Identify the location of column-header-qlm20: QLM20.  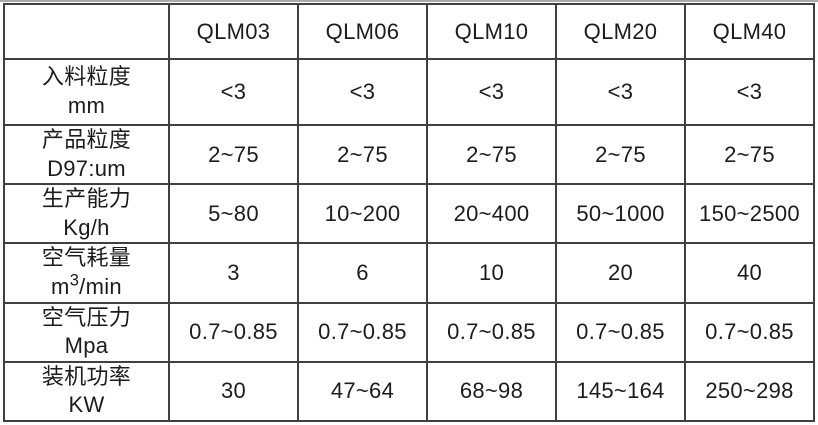
(620, 31).